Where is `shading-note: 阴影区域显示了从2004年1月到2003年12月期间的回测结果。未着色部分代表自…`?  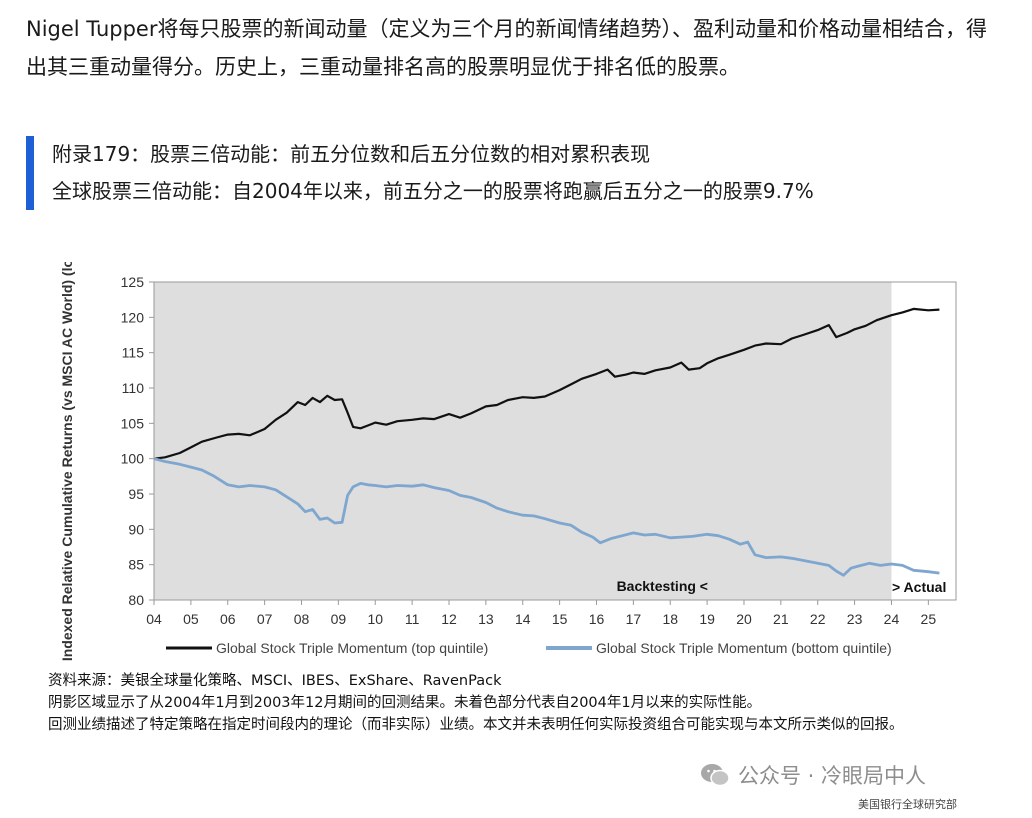 shading-note: 阴影区域显示了从2004年1月到2003年12月期间的回测结果。未着色部分代表自… is located at coordinates (405, 703).